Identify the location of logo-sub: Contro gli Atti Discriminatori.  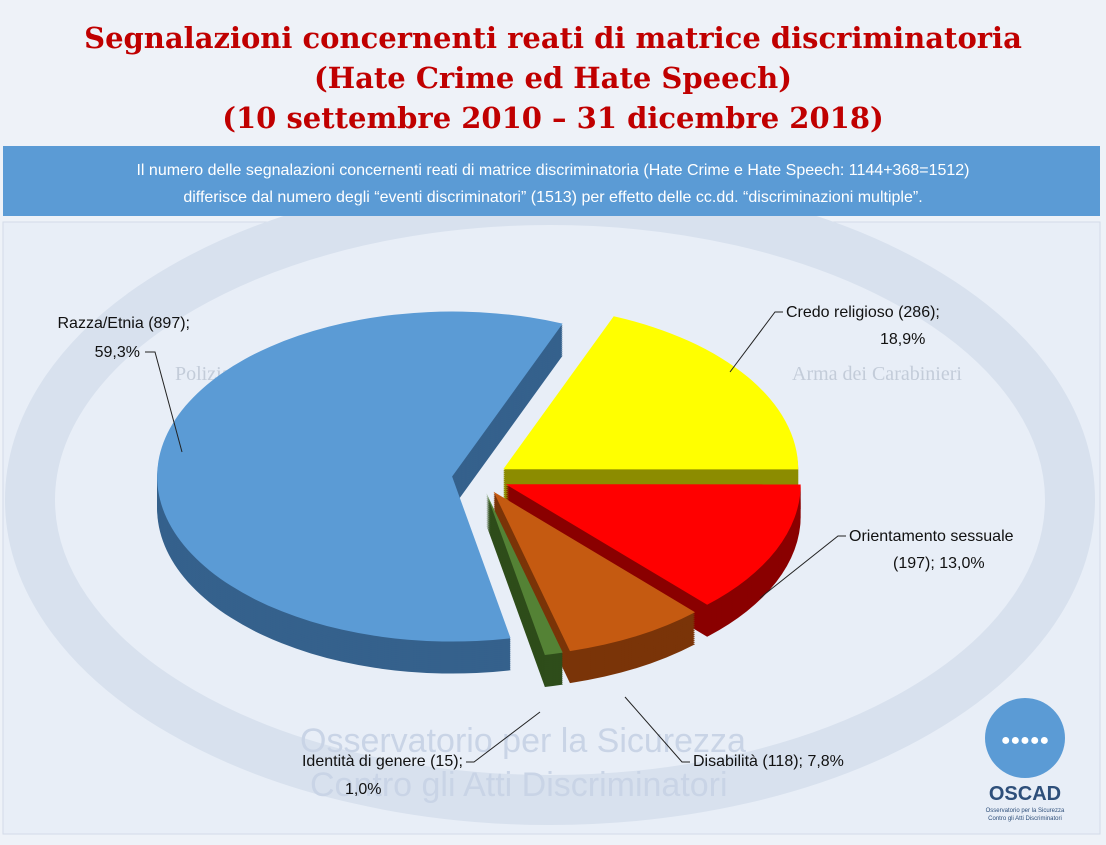
(1025, 819).